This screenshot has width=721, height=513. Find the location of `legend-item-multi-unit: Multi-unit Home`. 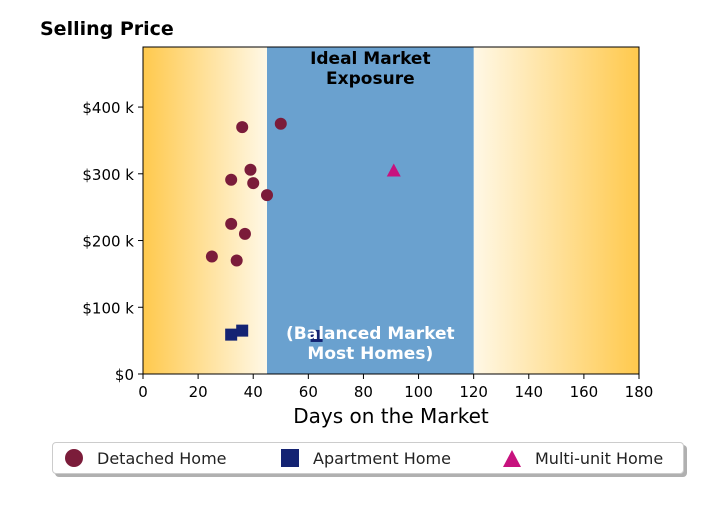

legend-item-multi-unit: Multi-unit Home is located at coordinates (583, 458).